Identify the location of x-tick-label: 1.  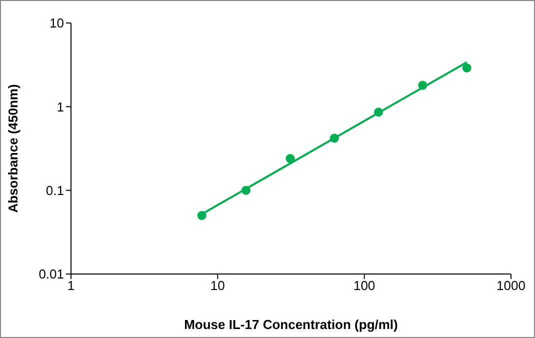
(71, 286).